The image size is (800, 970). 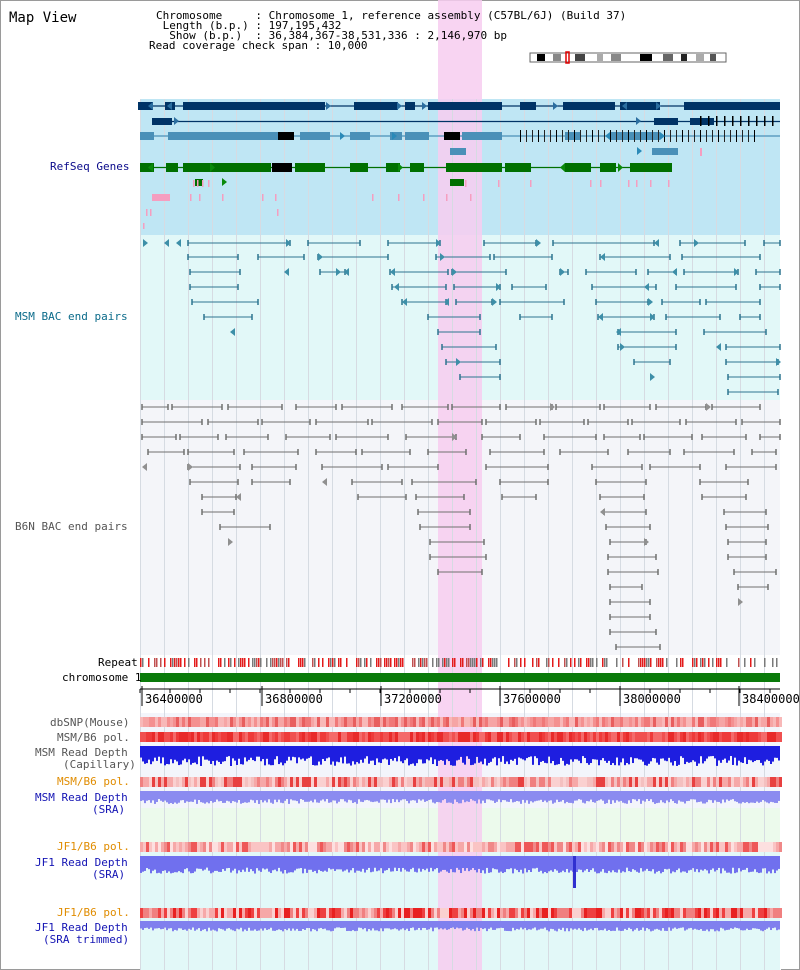 I want to click on track-label-jf1-b6-pol-2: JF1/B6 pol., so click(x=93, y=912).